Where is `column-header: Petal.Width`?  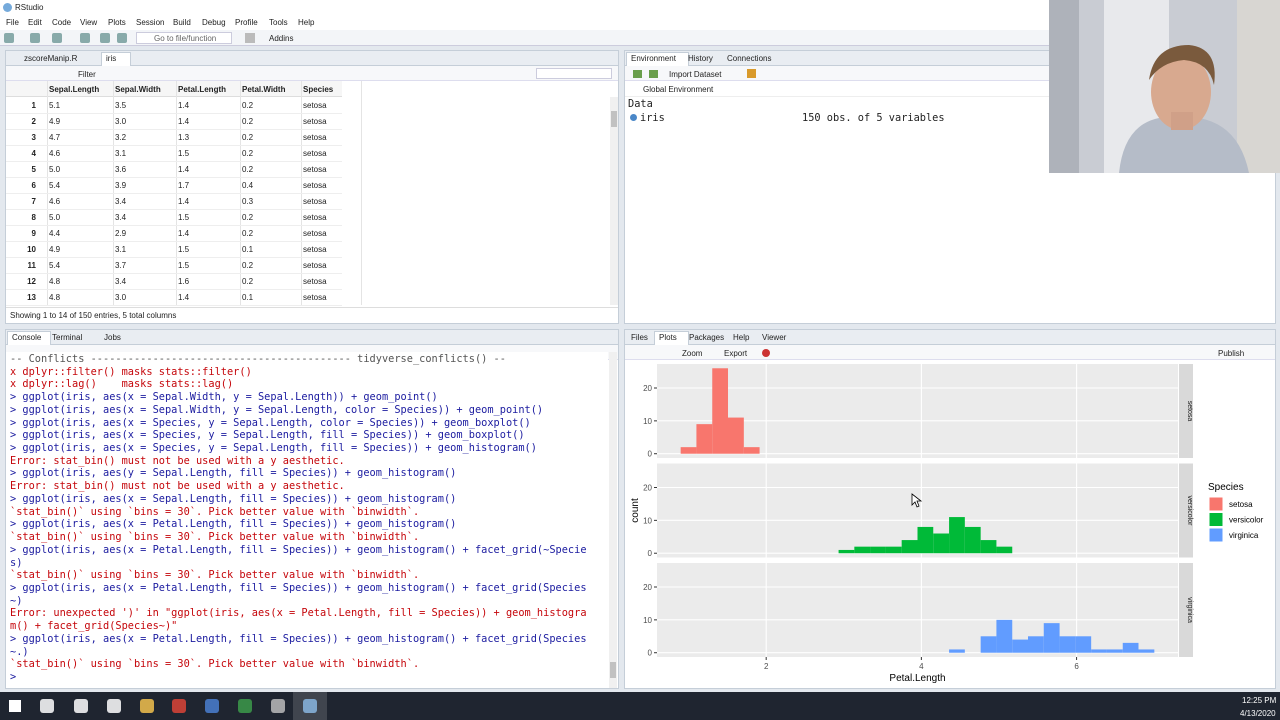 column-header: Petal.Width is located at coordinates (264, 89).